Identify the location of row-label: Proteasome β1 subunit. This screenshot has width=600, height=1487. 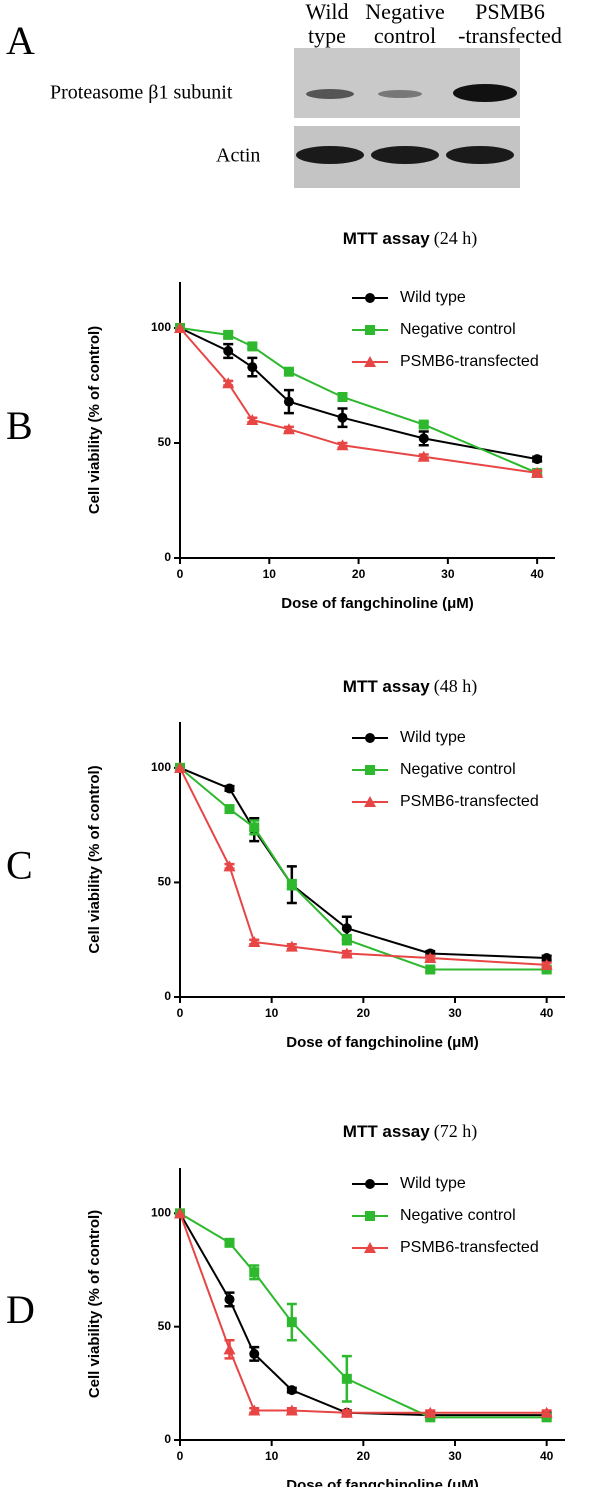
(141, 93).